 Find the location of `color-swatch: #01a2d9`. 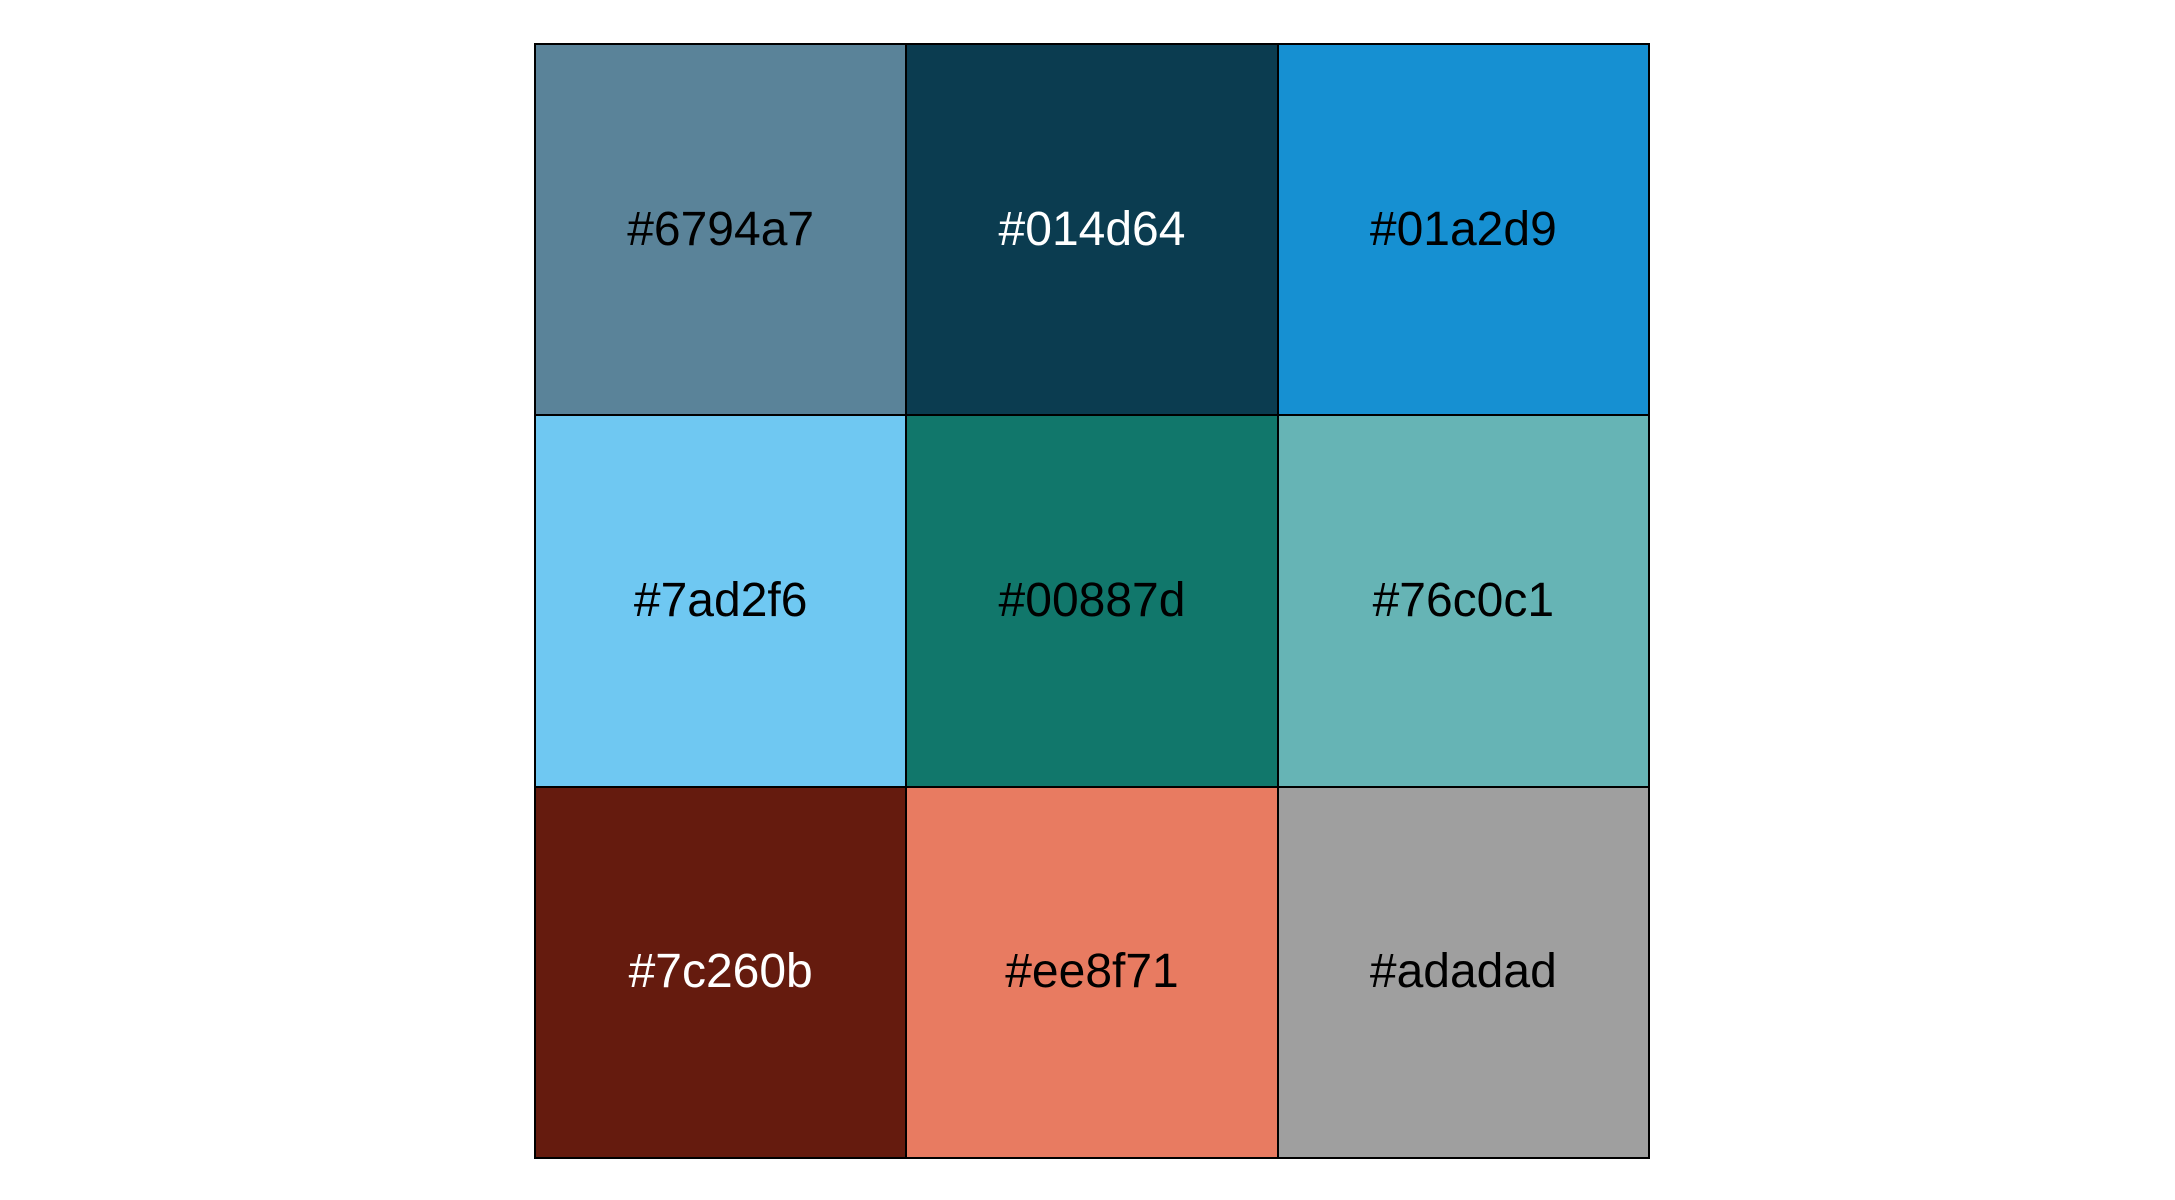

color-swatch: #01a2d9 is located at coordinates (1463, 230).